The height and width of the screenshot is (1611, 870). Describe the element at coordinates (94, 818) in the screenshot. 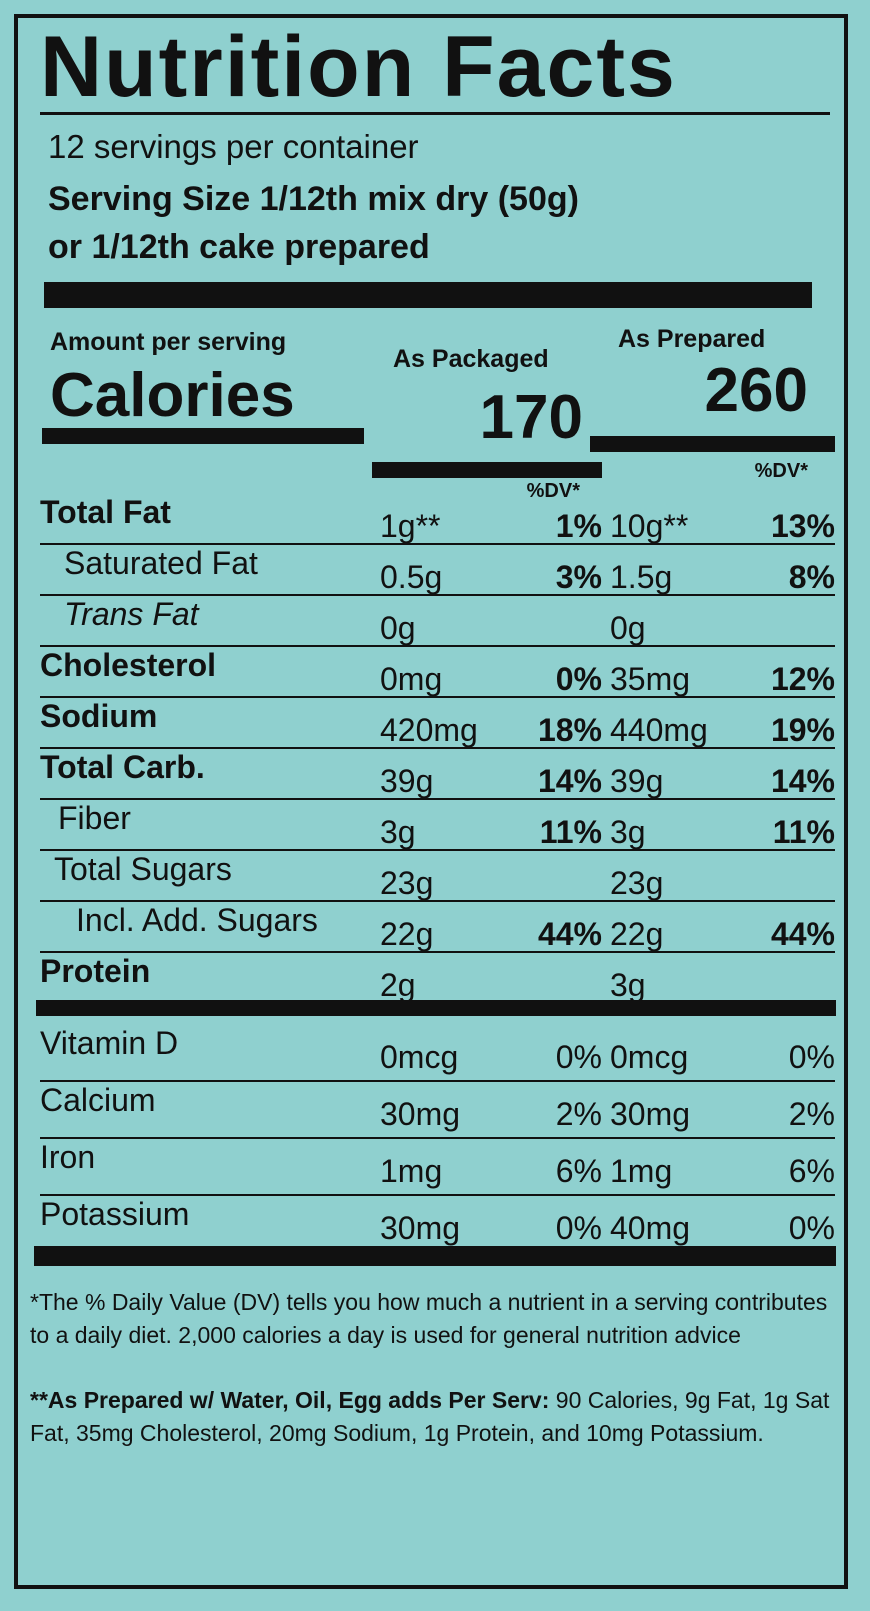

I see `nutrient-name: Fiber` at that location.